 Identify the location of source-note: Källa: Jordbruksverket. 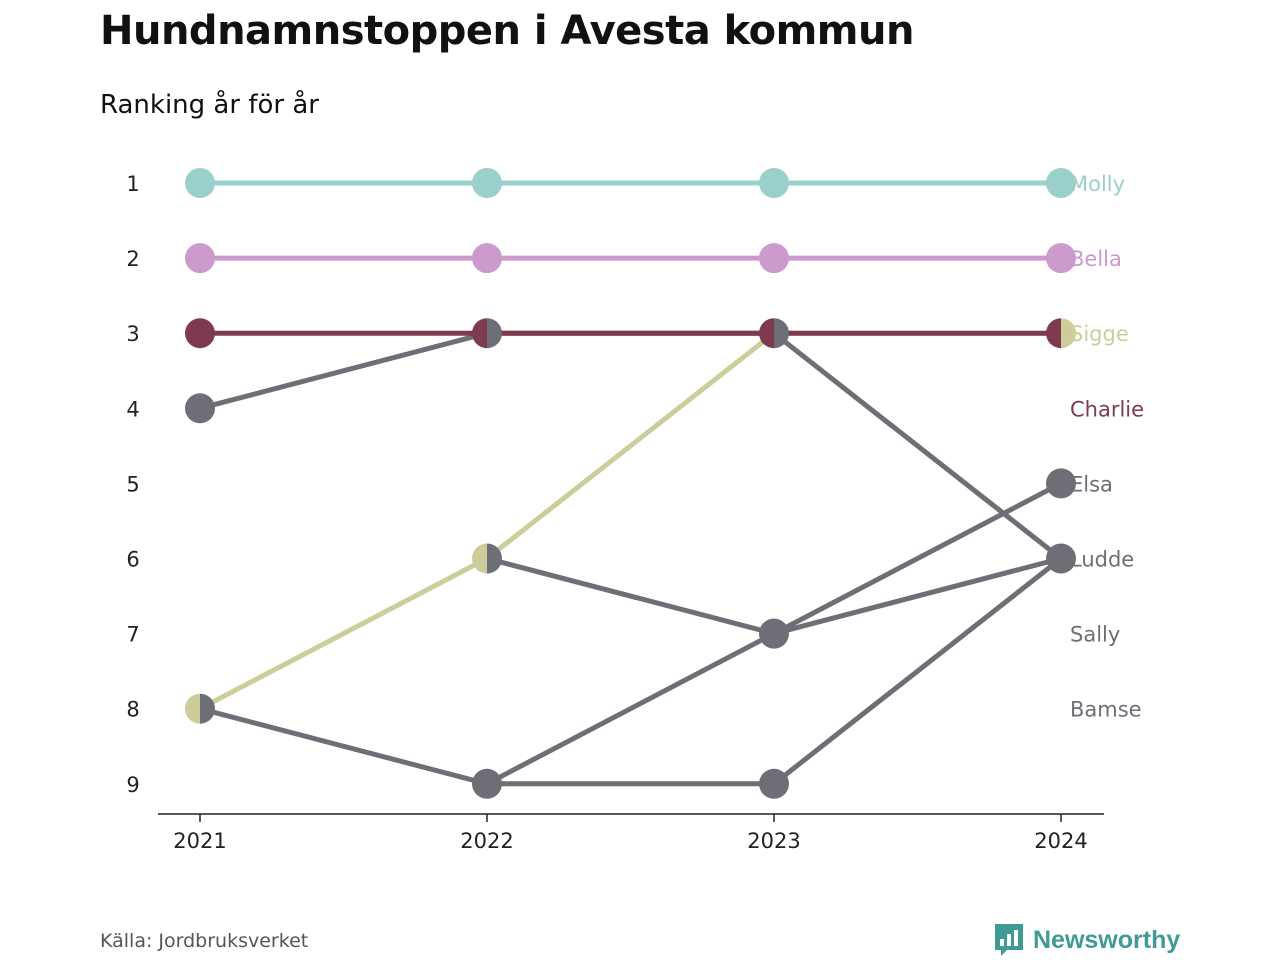
(204, 941).